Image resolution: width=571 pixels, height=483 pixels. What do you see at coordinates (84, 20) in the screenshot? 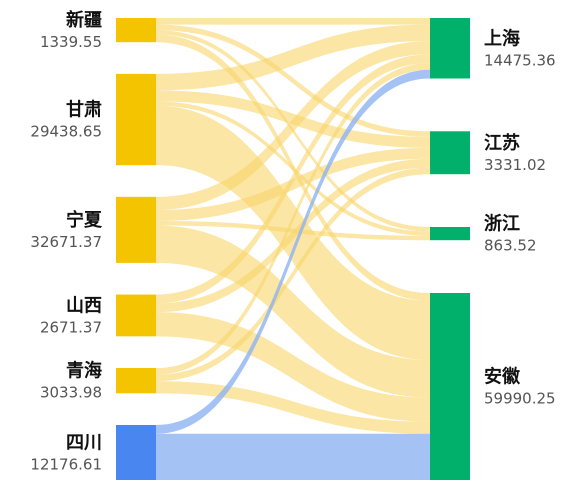
I see `node-name: 新疆` at bounding box center [84, 20].